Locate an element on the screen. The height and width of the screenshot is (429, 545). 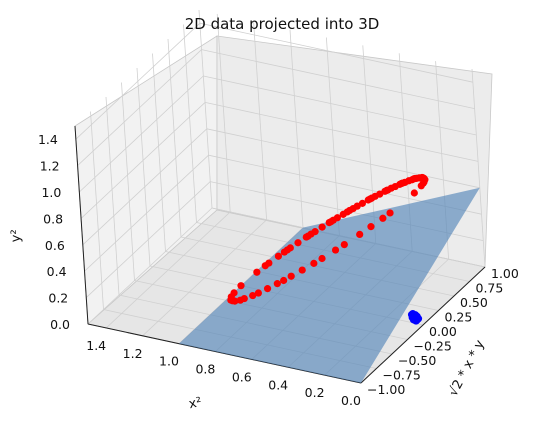
y-tick-label: −0.25 is located at coordinates (433, 346).